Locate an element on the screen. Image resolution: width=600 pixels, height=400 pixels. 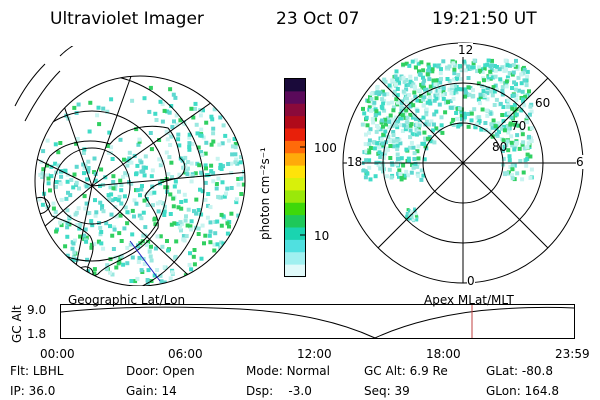
observation-time: 19:21:50 UT is located at coordinates (484, 19).